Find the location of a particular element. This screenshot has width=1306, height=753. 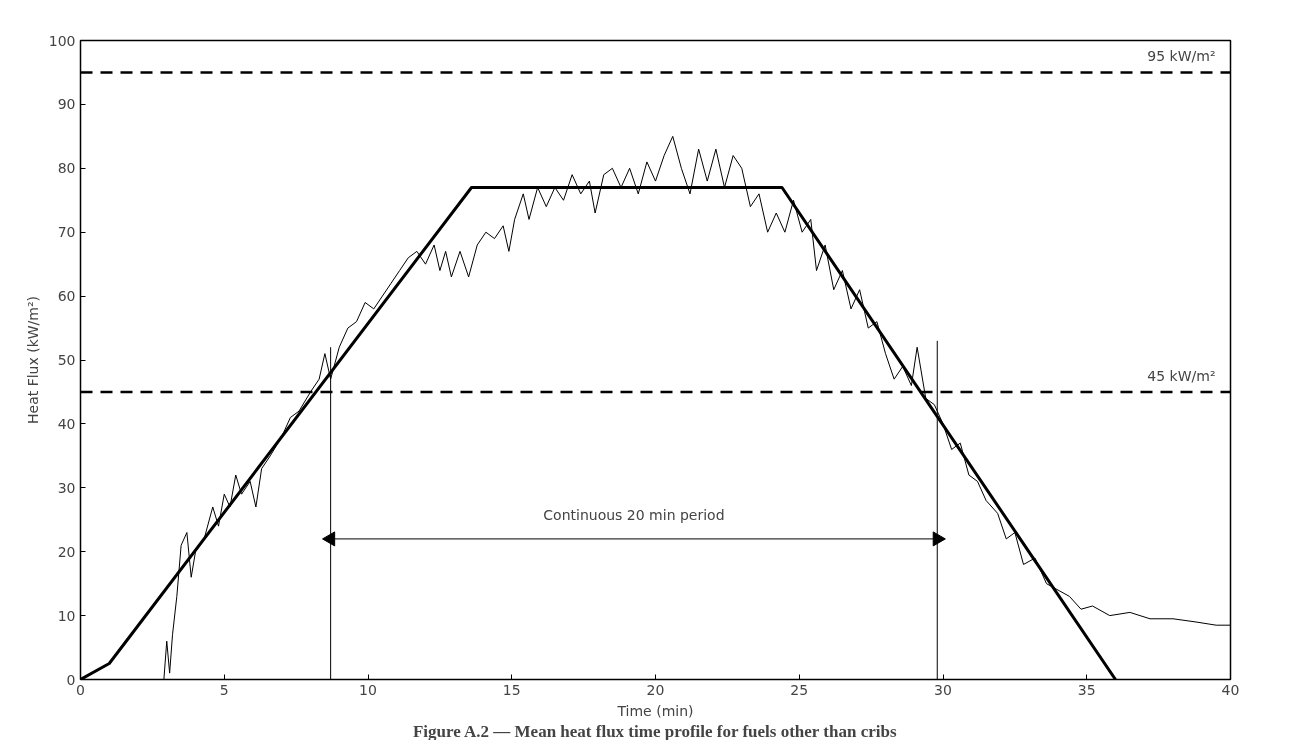

y-tick-label: 70 is located at coordinates (66, 232).